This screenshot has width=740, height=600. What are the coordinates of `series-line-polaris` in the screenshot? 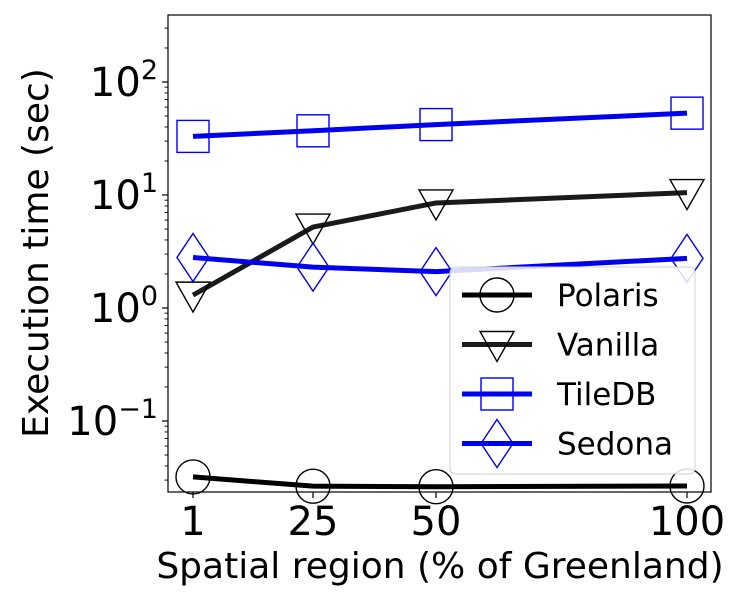 It's located at (440, 482).